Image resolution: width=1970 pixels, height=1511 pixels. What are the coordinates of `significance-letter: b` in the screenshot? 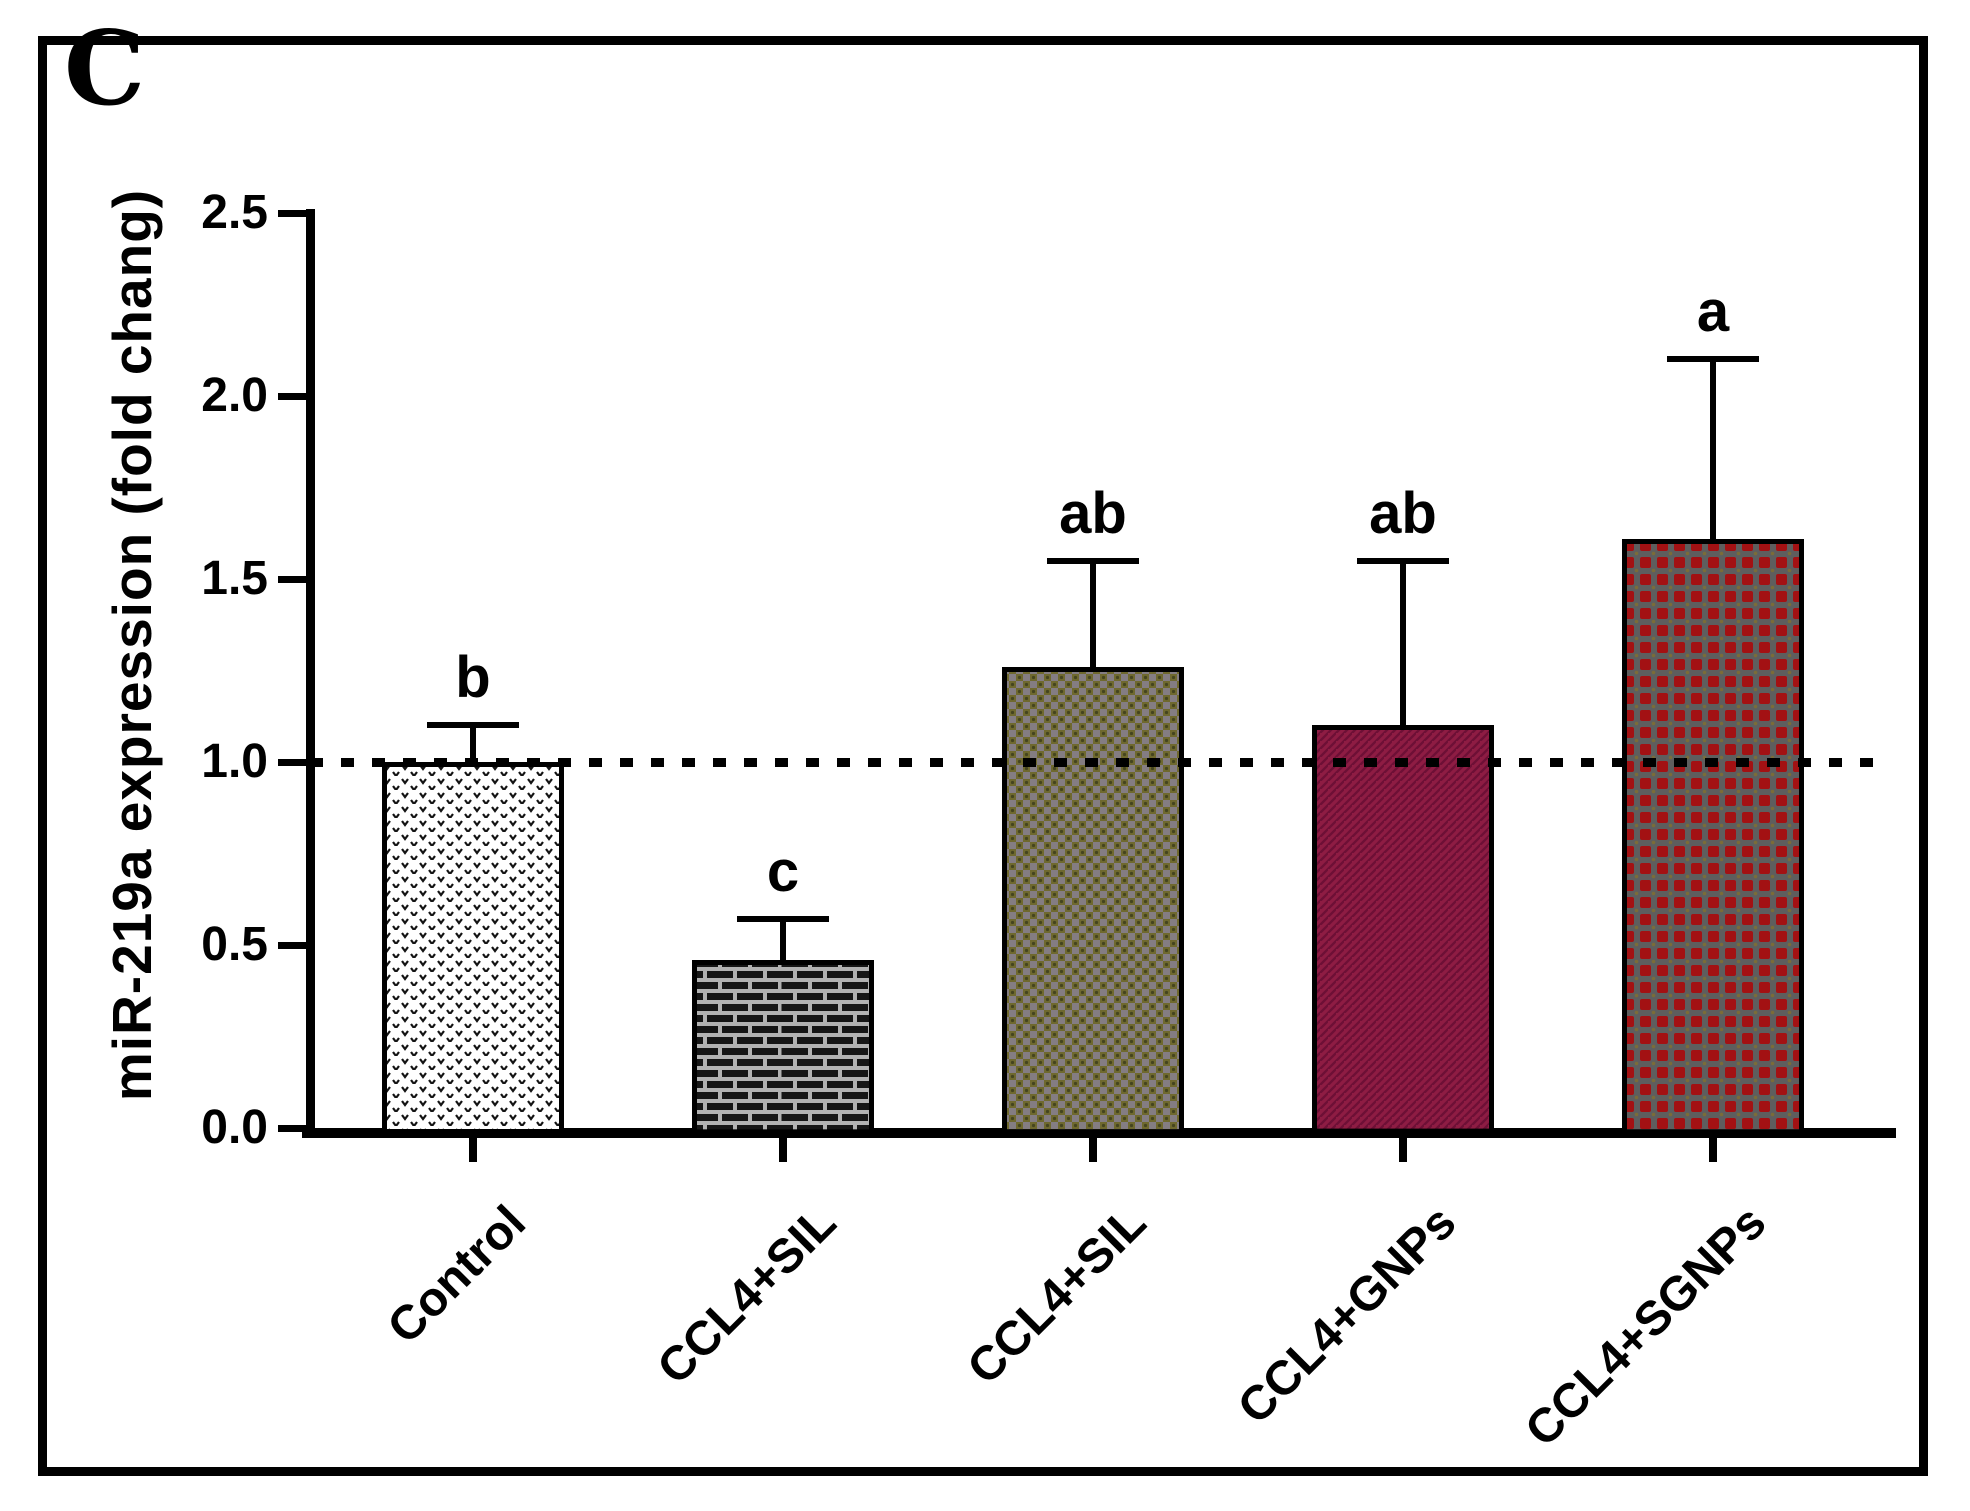 It's located at (473, 678).